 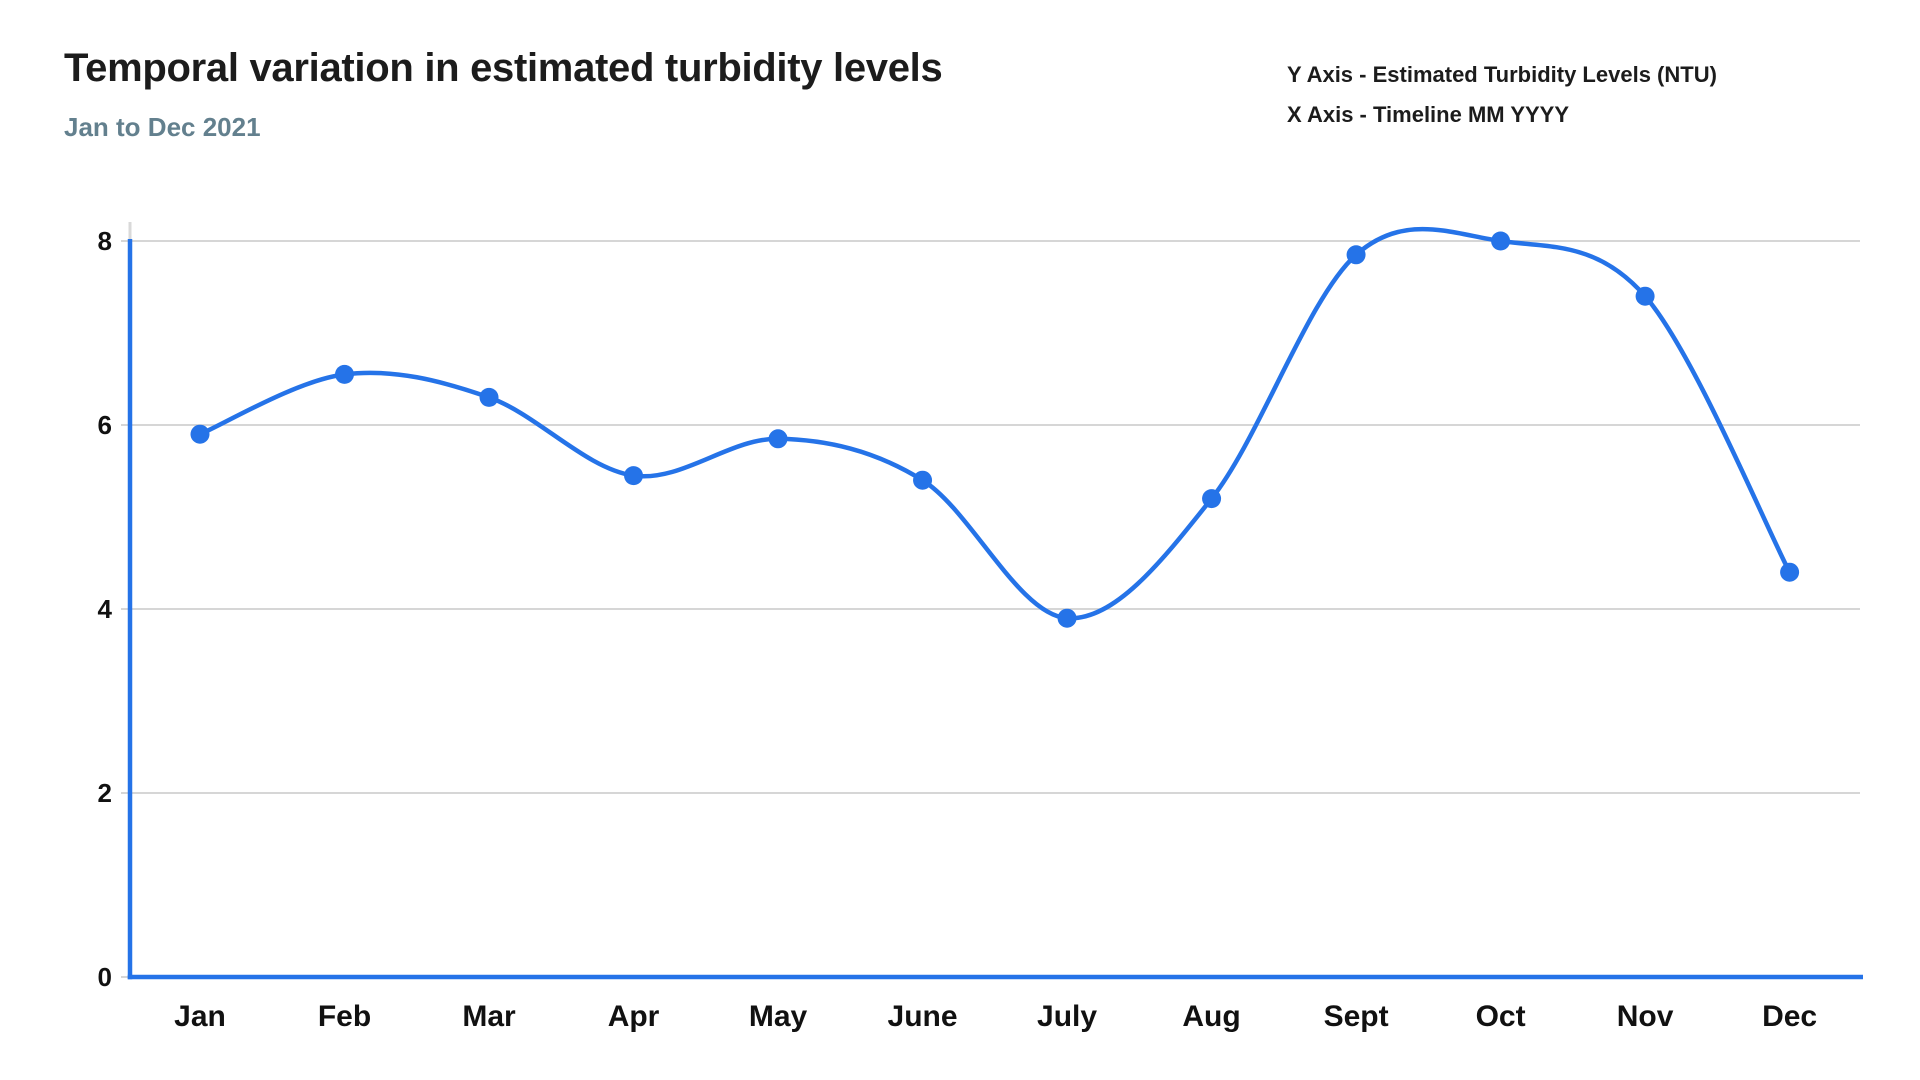 What do you see at coordinates (162, 127) in the screenshot?
I see `chart-subtitle: Jan to Dec 2021` at bounding box center [162, 127].